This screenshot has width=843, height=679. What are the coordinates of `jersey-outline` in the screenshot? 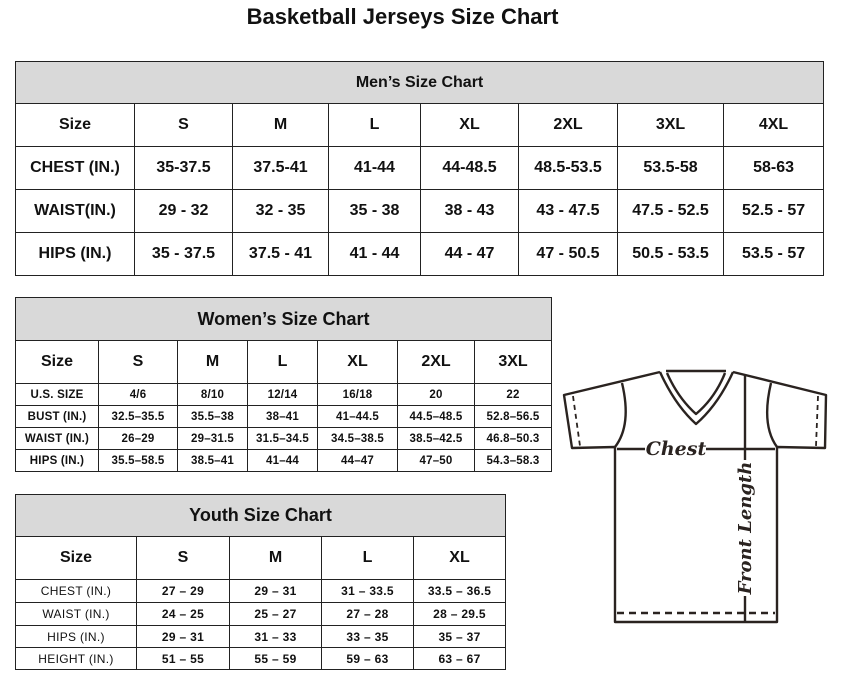 It's located at (695, 497).